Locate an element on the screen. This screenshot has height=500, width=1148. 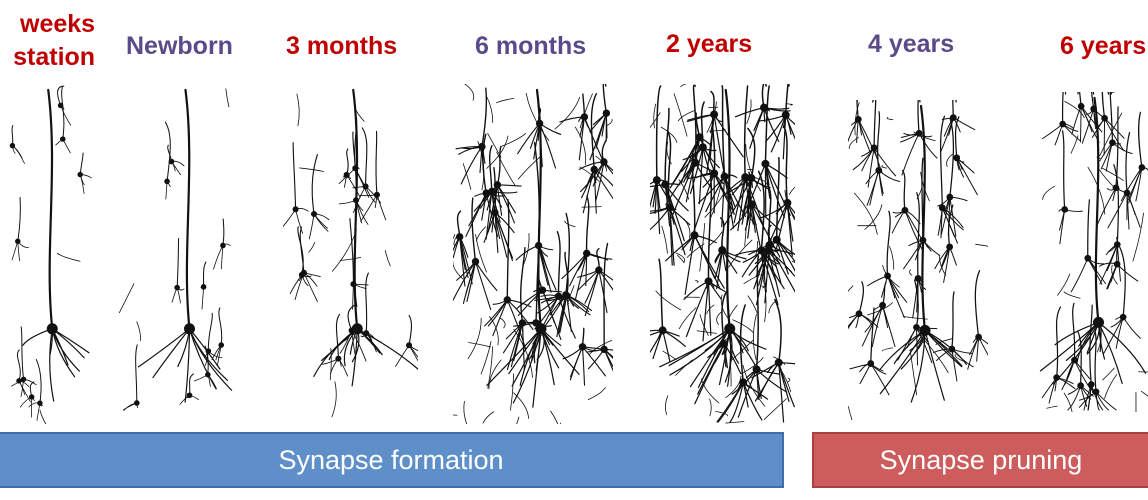
neuron-drawing-newborn is located at coordinates (175, 250).